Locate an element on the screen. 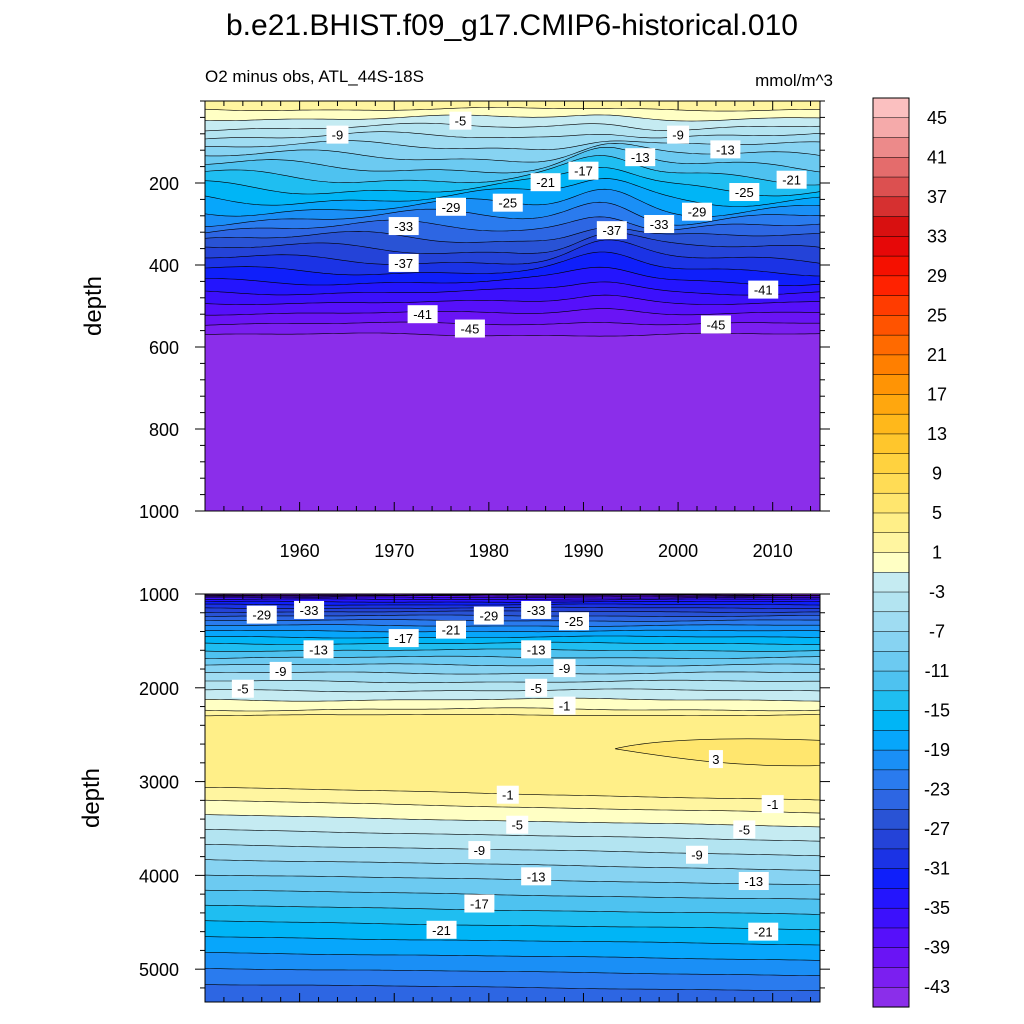 The width and height of the screenshot is (1024, 1024). contour-label-text: -25 is located at coordinates (507, 203).